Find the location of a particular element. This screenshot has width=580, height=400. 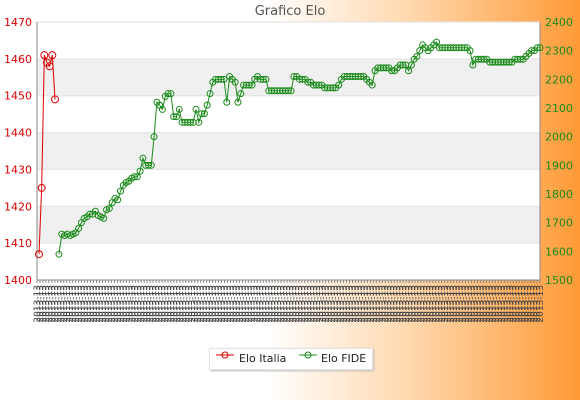

y-left-tick-label: 1410 is located at coordinates (18, 243).